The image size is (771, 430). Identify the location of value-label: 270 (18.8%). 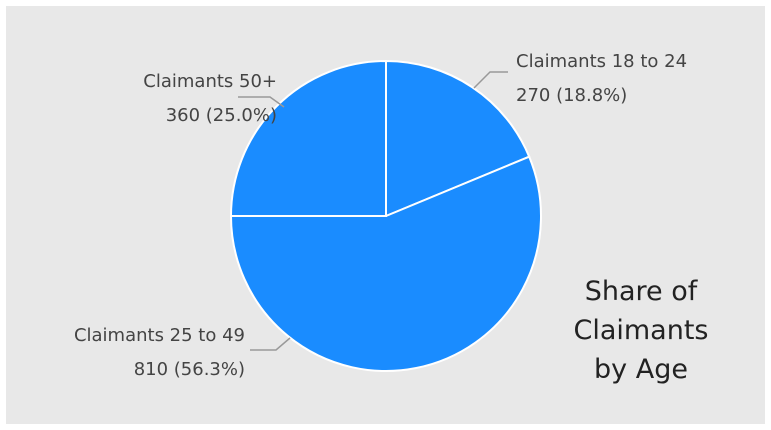
(571, 95).